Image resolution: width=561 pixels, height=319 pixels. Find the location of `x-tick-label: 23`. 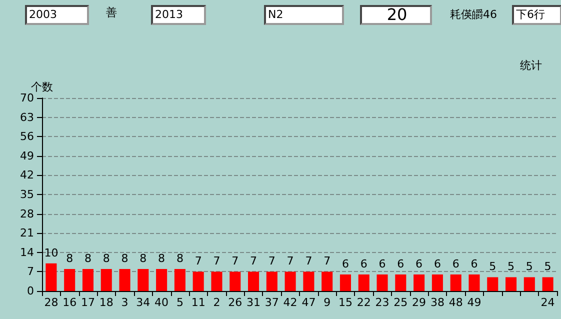

x-tick-label: 23 is located at coordinates (382, 302).